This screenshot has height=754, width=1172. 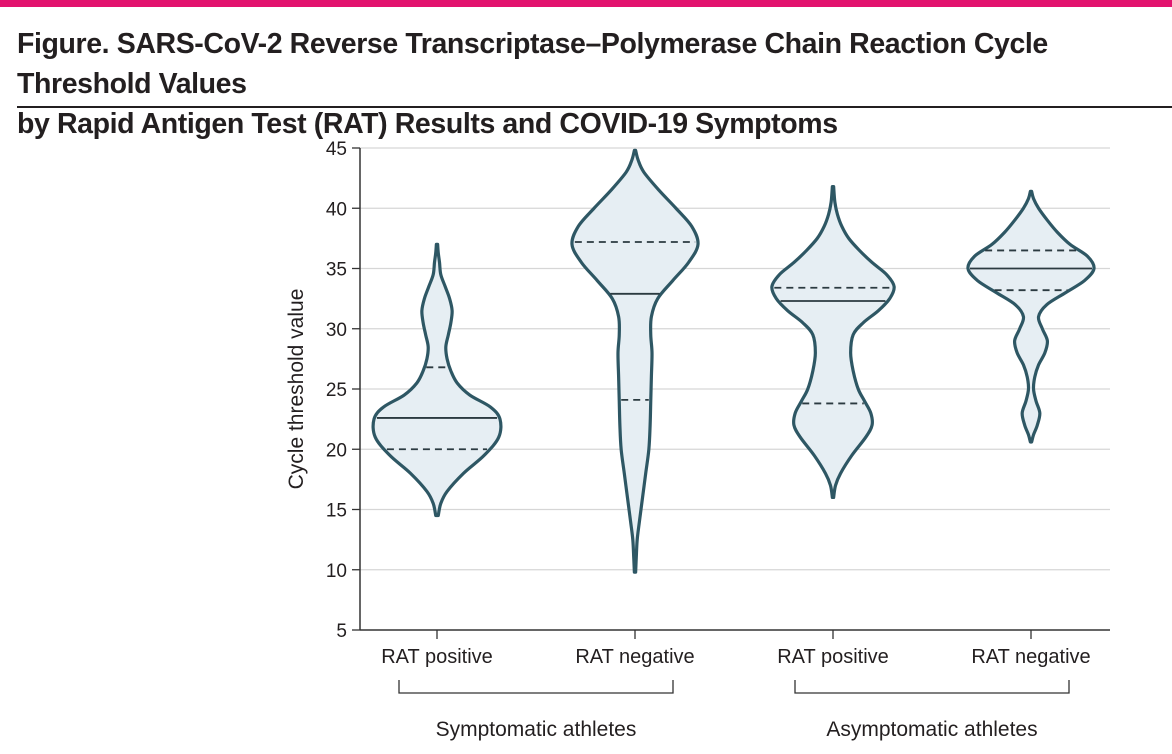 What do you see at coordinates (336, 511) in the screenshot?
I see `y-tick-label: 15` at bounding box center [336, 511].